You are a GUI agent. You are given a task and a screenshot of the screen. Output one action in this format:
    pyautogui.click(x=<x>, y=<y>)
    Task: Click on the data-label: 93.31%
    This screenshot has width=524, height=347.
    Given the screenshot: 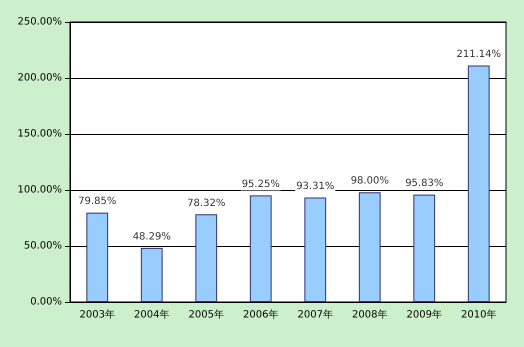 What is the action you would take?
    pyautogui.click(x=315, y=186)
    